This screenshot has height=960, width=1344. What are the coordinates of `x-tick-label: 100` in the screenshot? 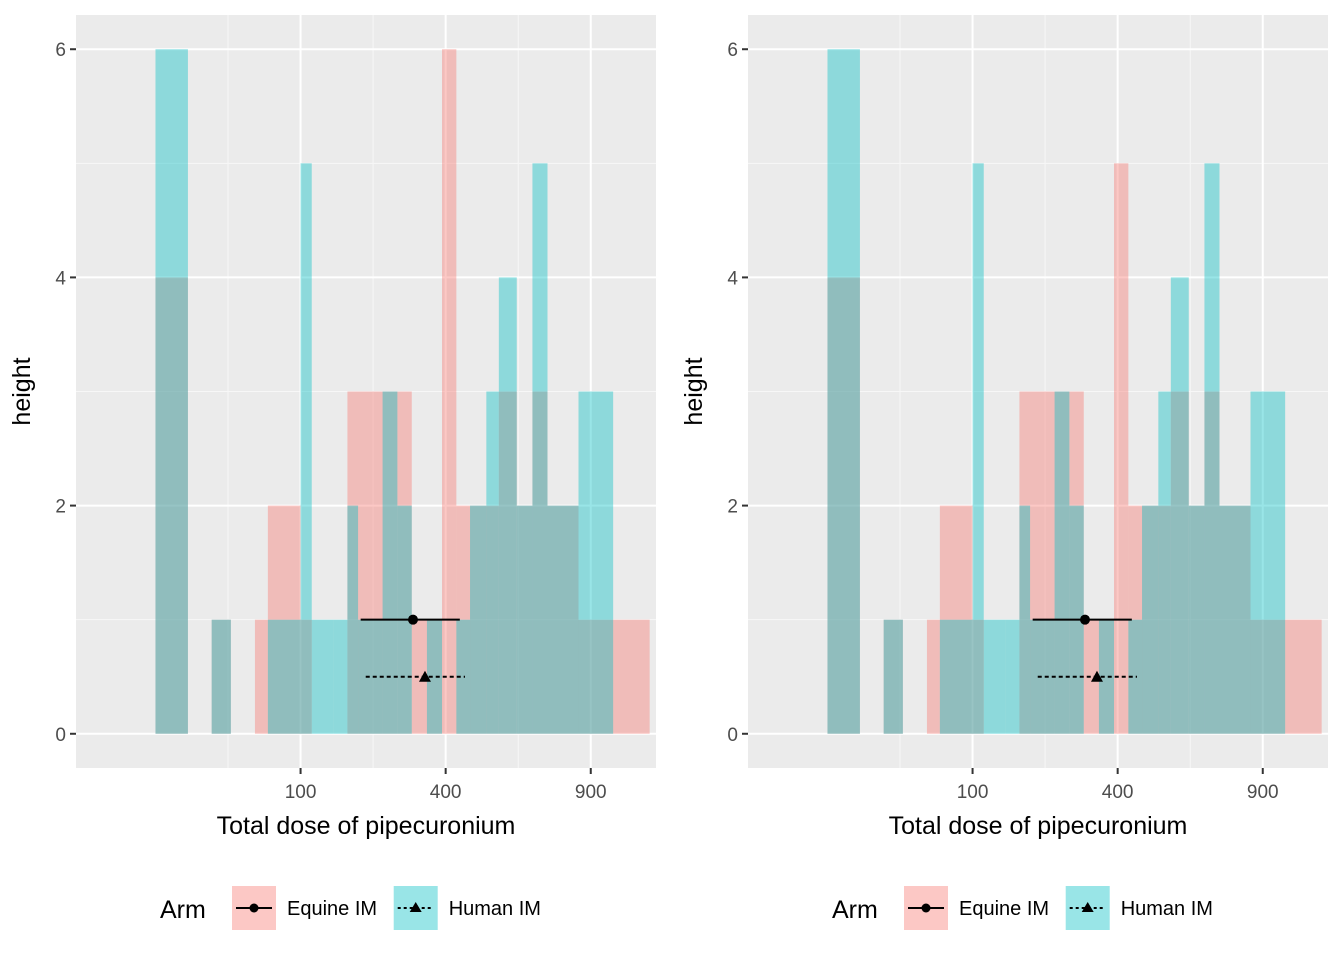 It's located at (973, 792).